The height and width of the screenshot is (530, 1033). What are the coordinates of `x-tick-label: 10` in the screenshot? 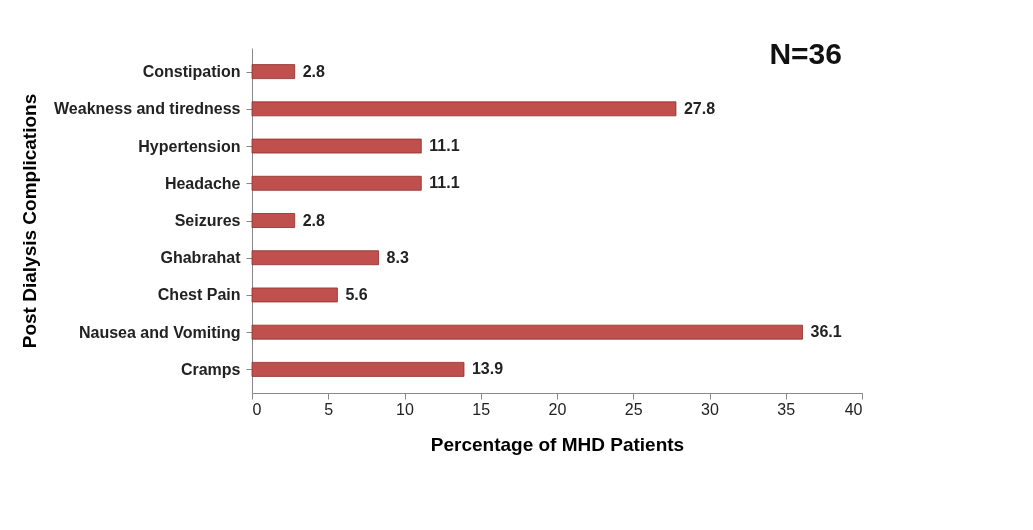 It's located at (405, 409).